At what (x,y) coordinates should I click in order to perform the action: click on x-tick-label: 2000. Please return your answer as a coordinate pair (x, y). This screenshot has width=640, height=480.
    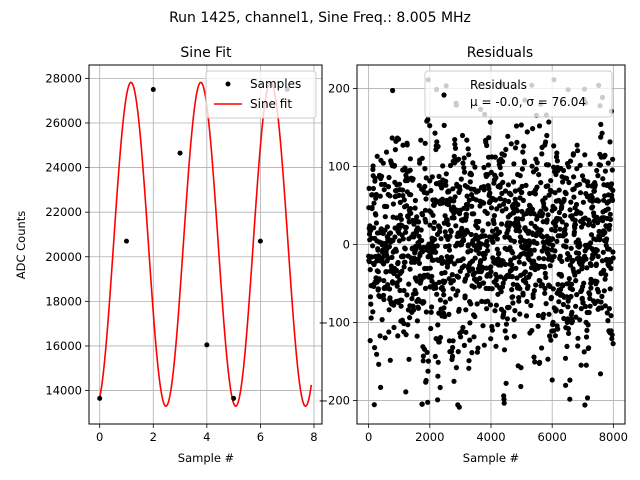
    Looking at the image, I should click on (429, 437).